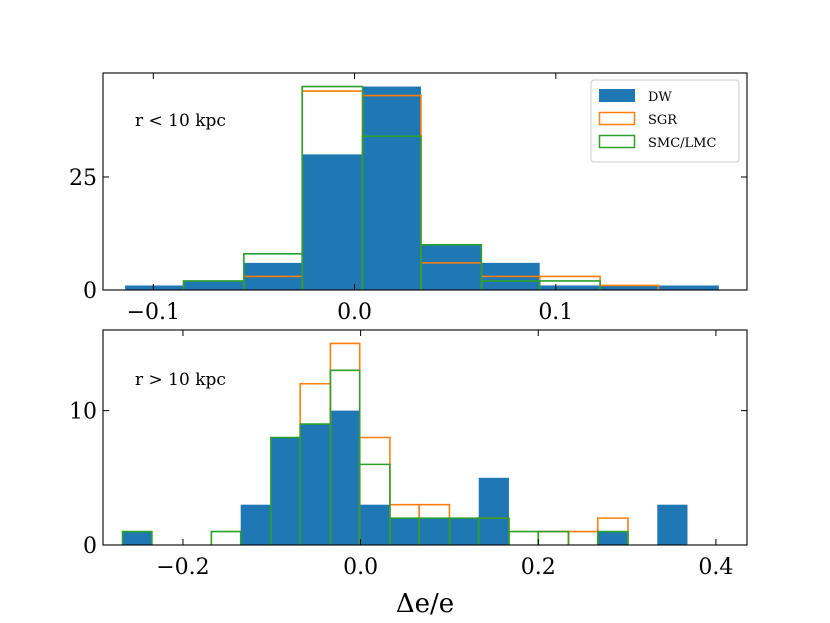  Describe the element at coordinates (660, 97) in the screenshot. I see `legend-label: DW` at that location.